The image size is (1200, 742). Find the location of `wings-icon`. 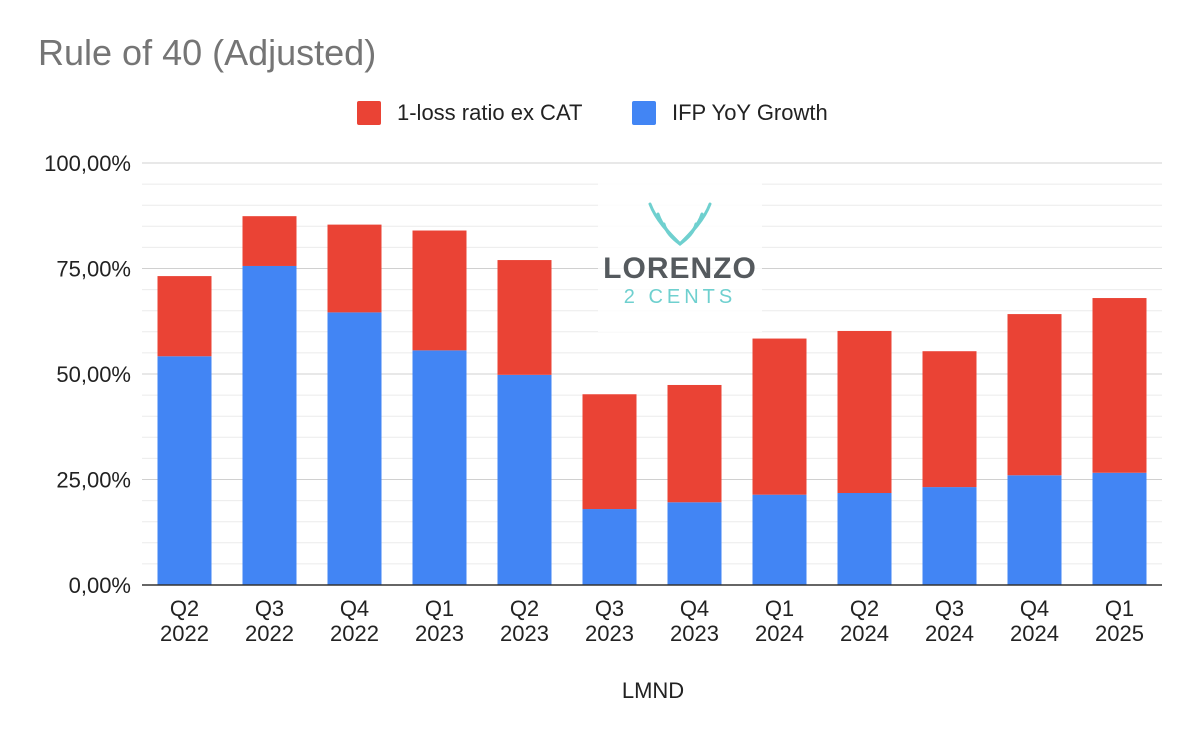

wings-icon is located at coordinates (680, 224).